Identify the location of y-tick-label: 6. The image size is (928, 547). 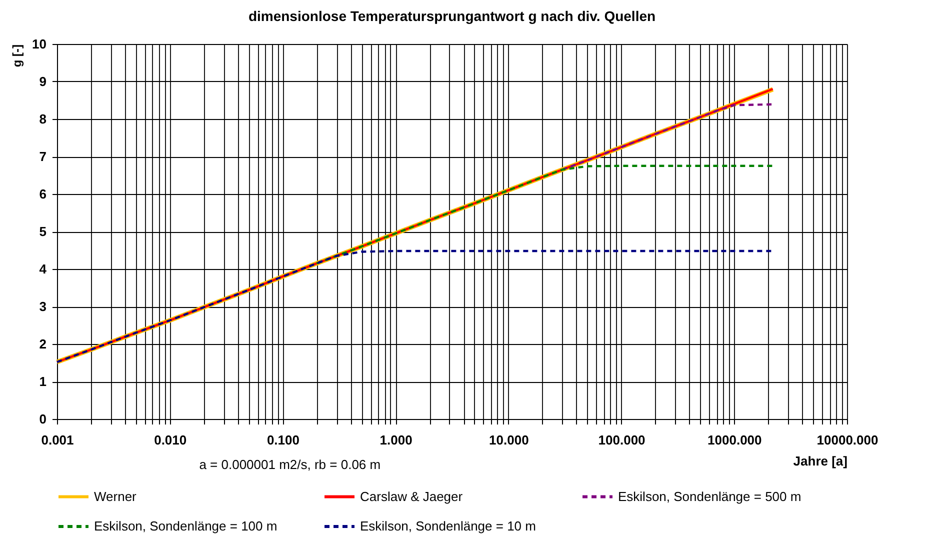
(42, 194).